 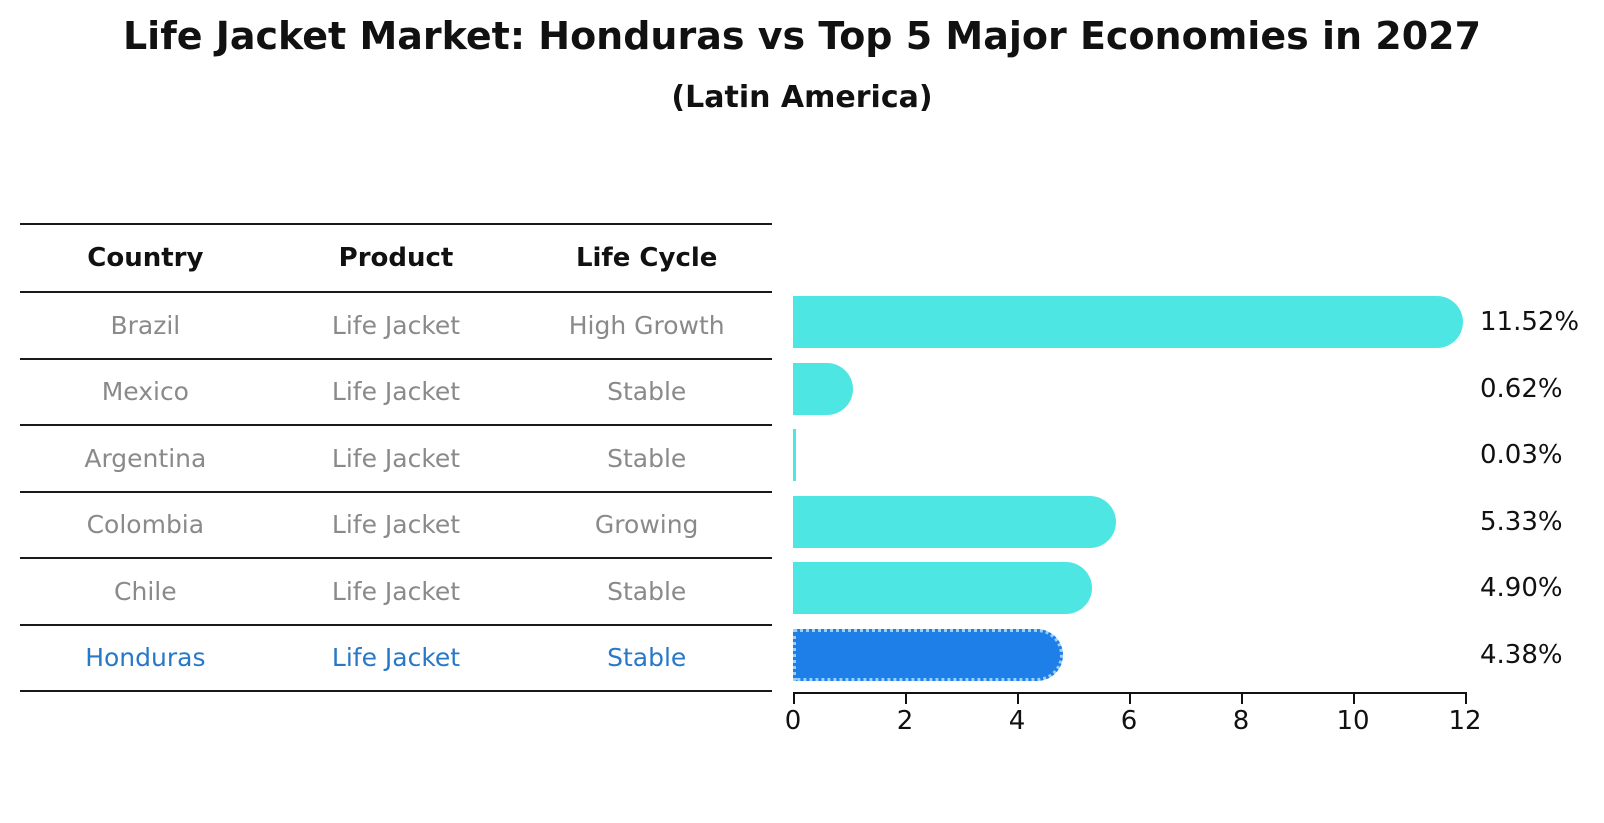 What do you see at coordinates (145, 658) in the screenshot?
I see `cell-country: Honduras` at bounding box center [145, 658].